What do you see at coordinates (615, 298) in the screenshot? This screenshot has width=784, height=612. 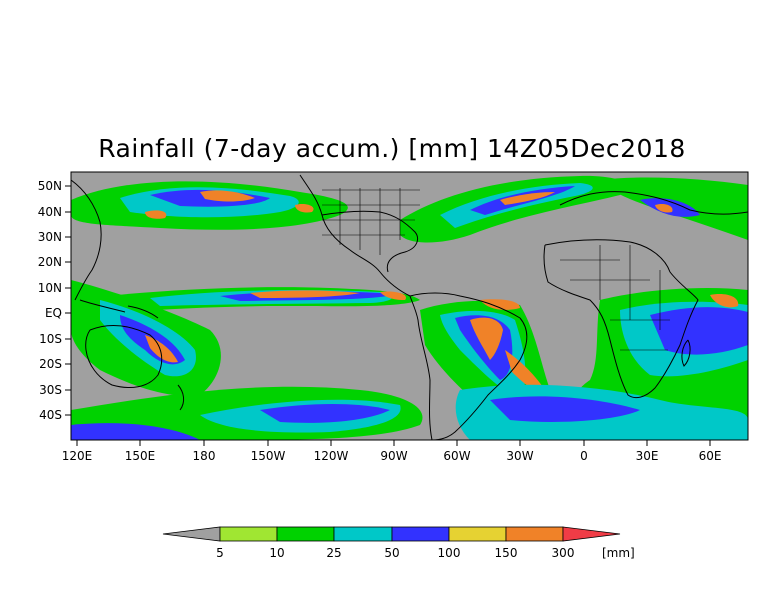 I see `africa-borders` at bounding box center [615, 298].